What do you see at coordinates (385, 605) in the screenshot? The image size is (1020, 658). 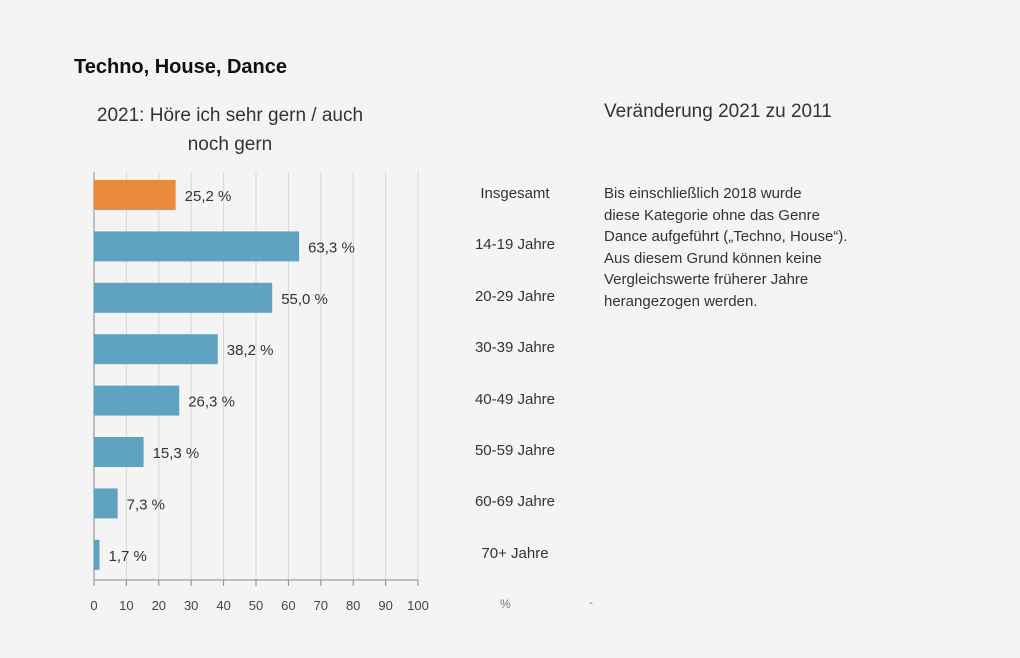 I see `x-tick-label: 90` at bounding box center [385, 605].